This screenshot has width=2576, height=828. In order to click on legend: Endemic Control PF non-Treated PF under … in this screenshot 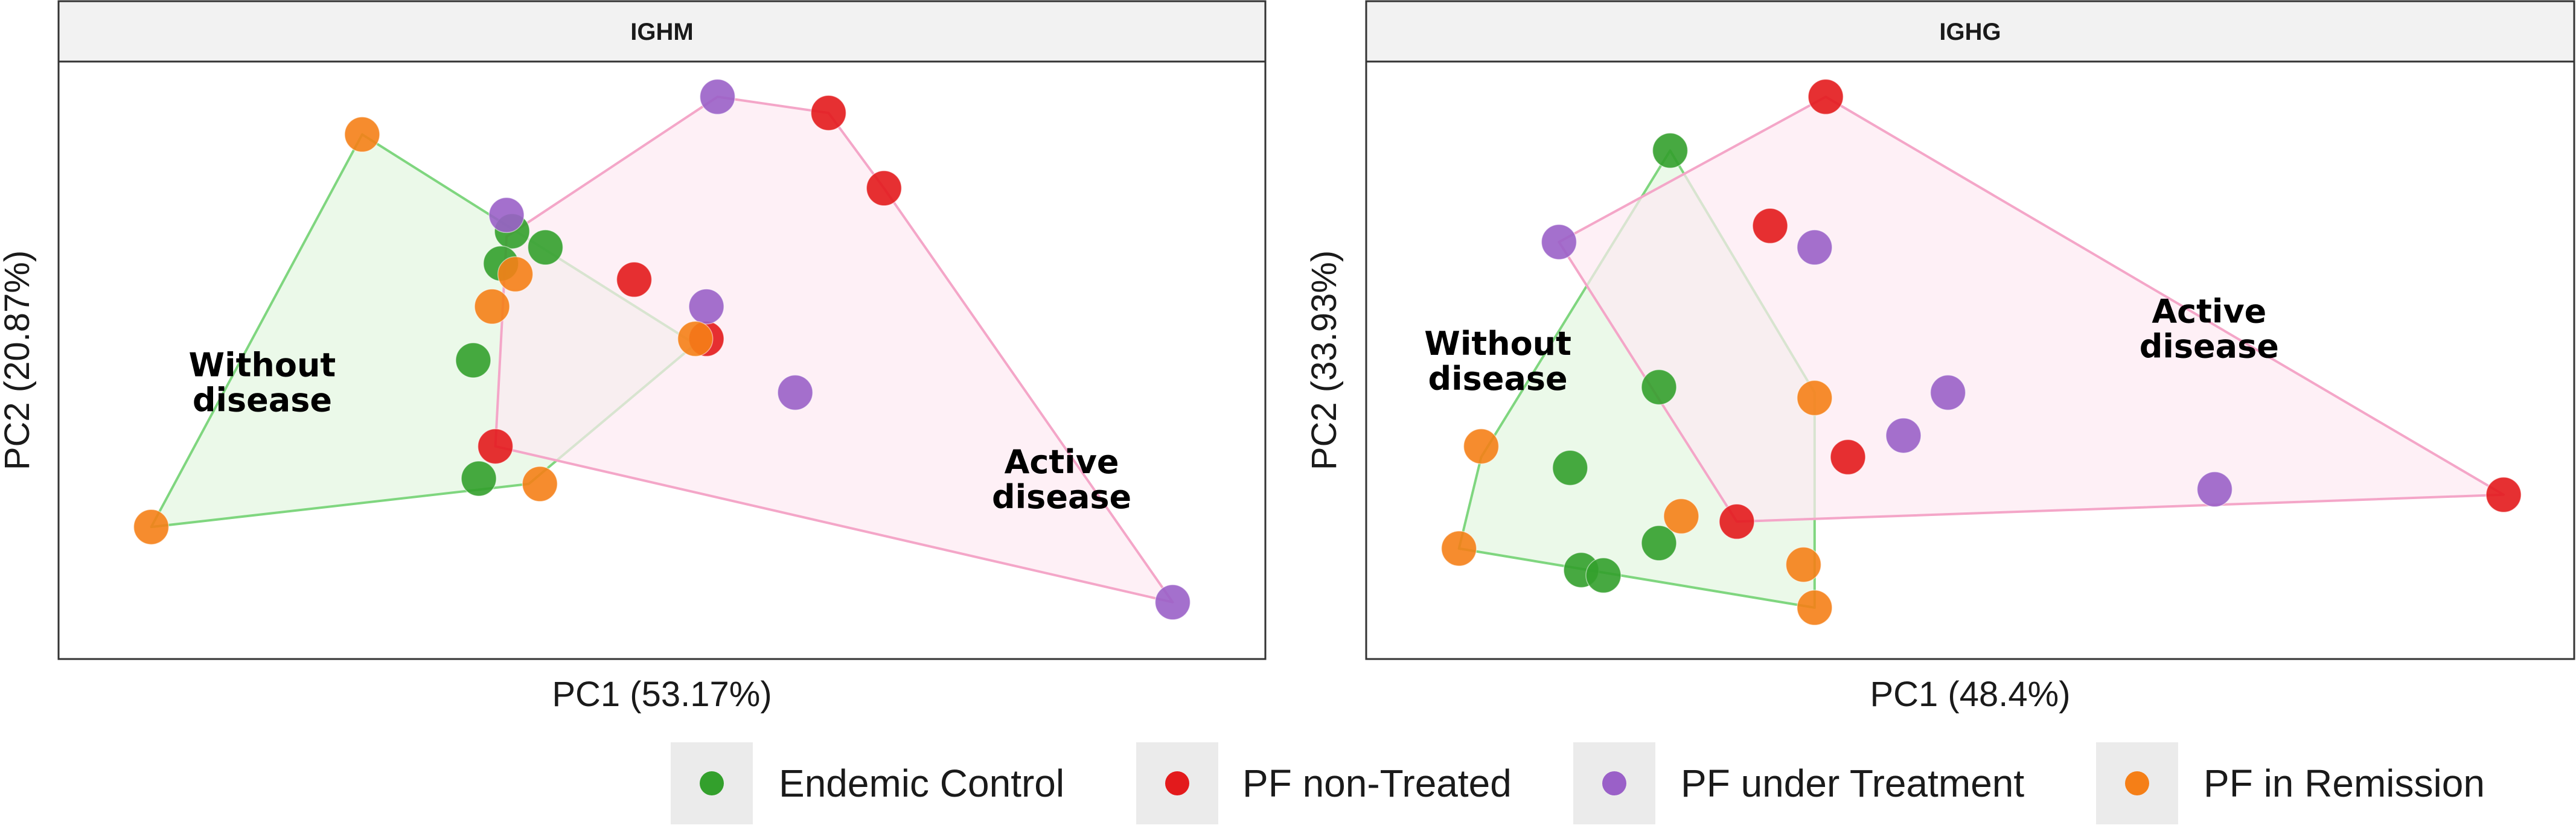, I will do `click(1578, 783)`.